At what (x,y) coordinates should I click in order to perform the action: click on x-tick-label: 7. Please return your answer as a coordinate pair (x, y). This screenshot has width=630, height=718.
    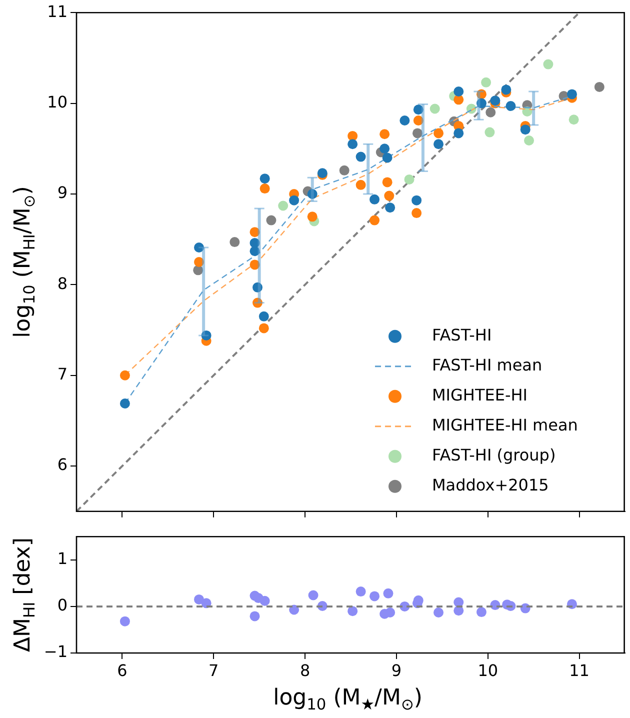
    Looking at the image, I should click on (213, 670).